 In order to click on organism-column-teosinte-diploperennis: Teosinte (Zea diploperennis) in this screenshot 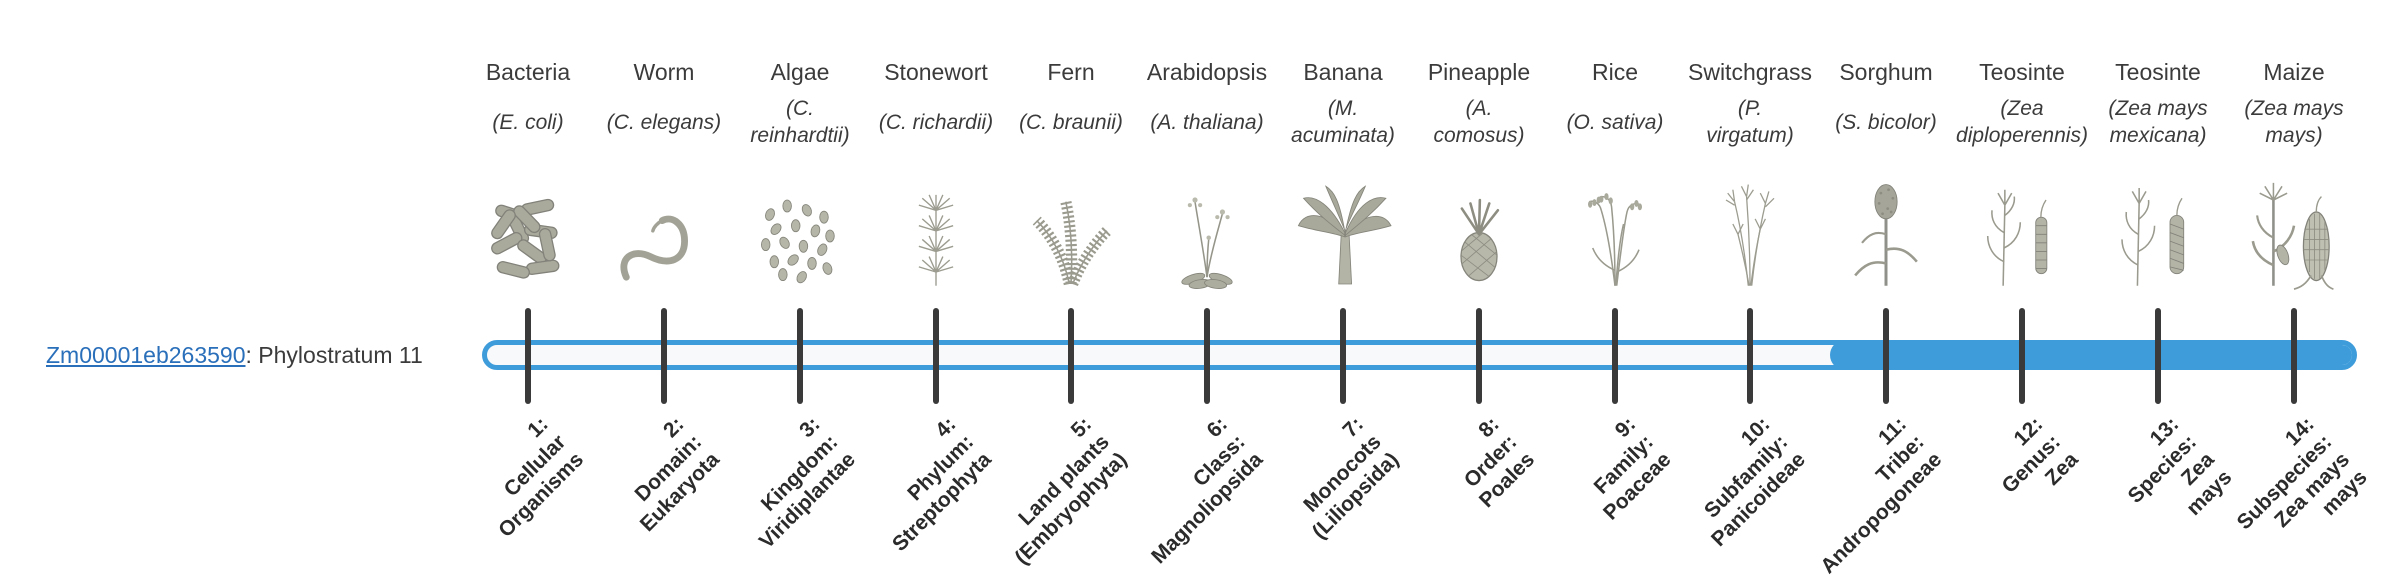, I will do `click(2022, 177)`.